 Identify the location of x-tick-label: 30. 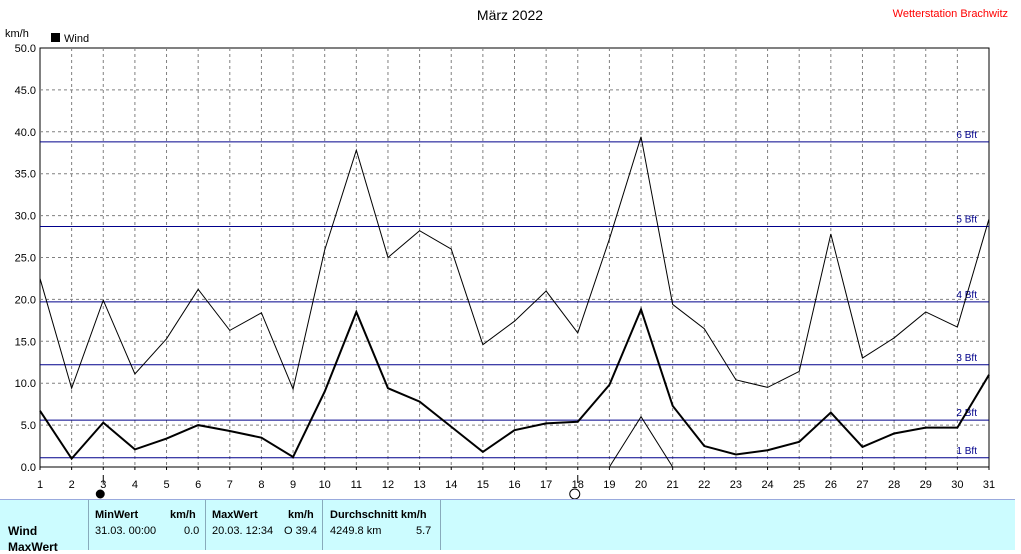
(957, 485).